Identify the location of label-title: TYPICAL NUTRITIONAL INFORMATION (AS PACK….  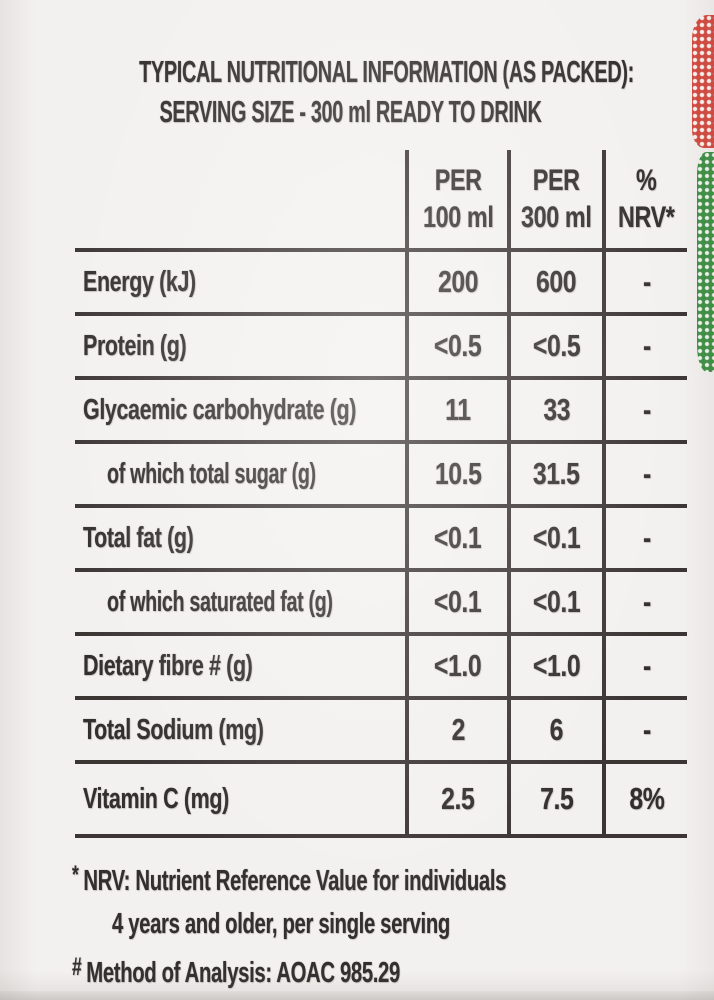
(350, 92).